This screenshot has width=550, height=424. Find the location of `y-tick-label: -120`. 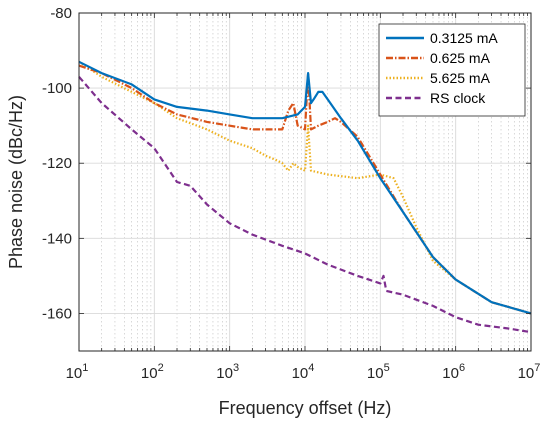

y-tick-label: -120 is located at coordinates (57, 163).